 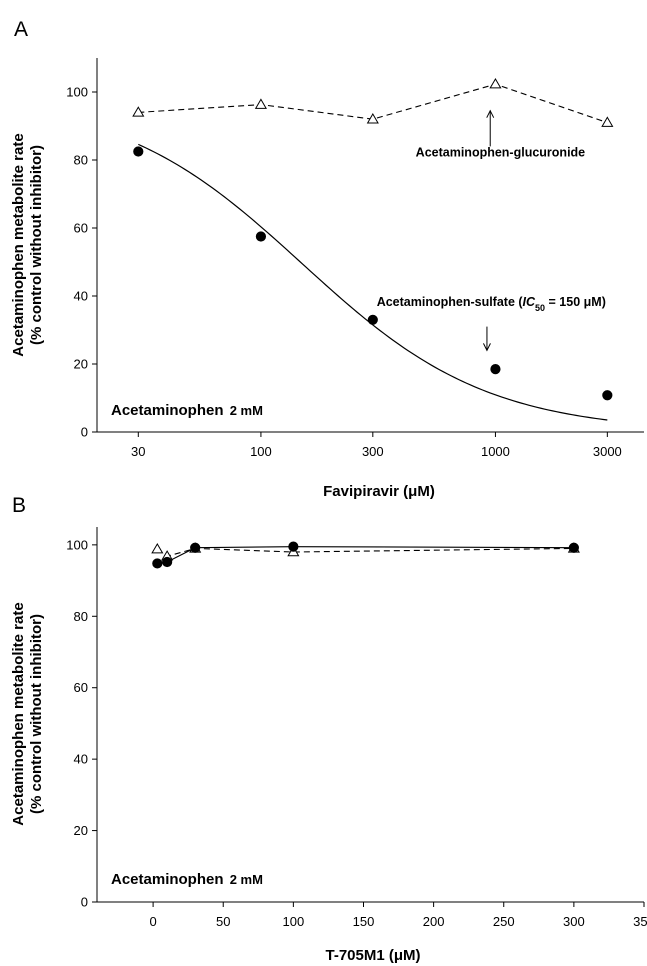 I want to click on glucuronide-annotation: Acetaminophen-glucuronide, so click(x=501, y=153).